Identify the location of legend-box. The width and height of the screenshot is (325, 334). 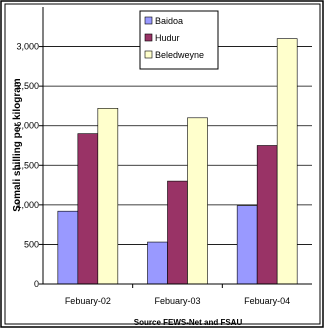
(179, 40).